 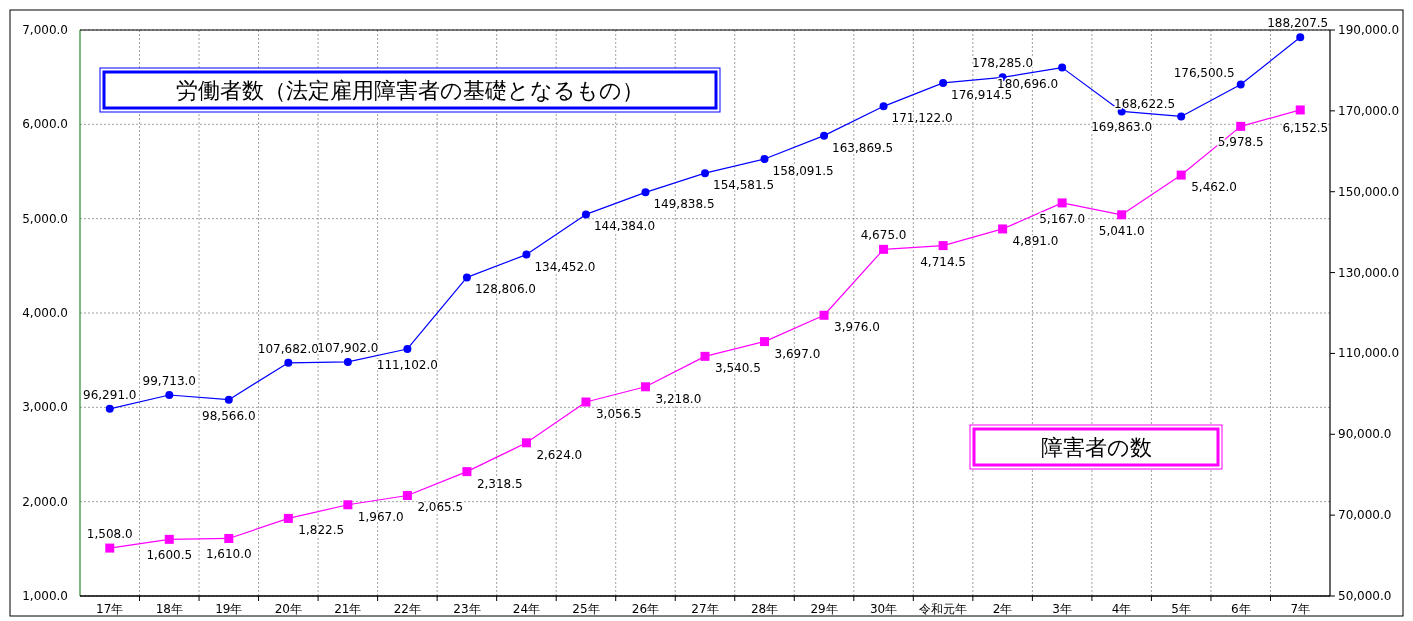 What do you see at coordinates (1121, 230) in the screenshot?
I see `data-label: 5,041.0` at bounding box center [1121, 230].